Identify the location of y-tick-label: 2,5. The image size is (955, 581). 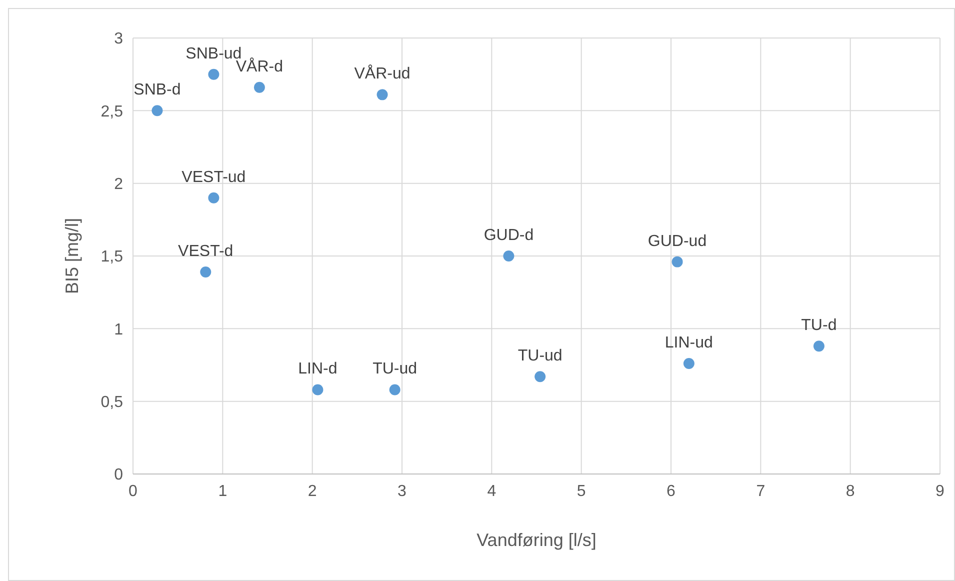
(112, 111).